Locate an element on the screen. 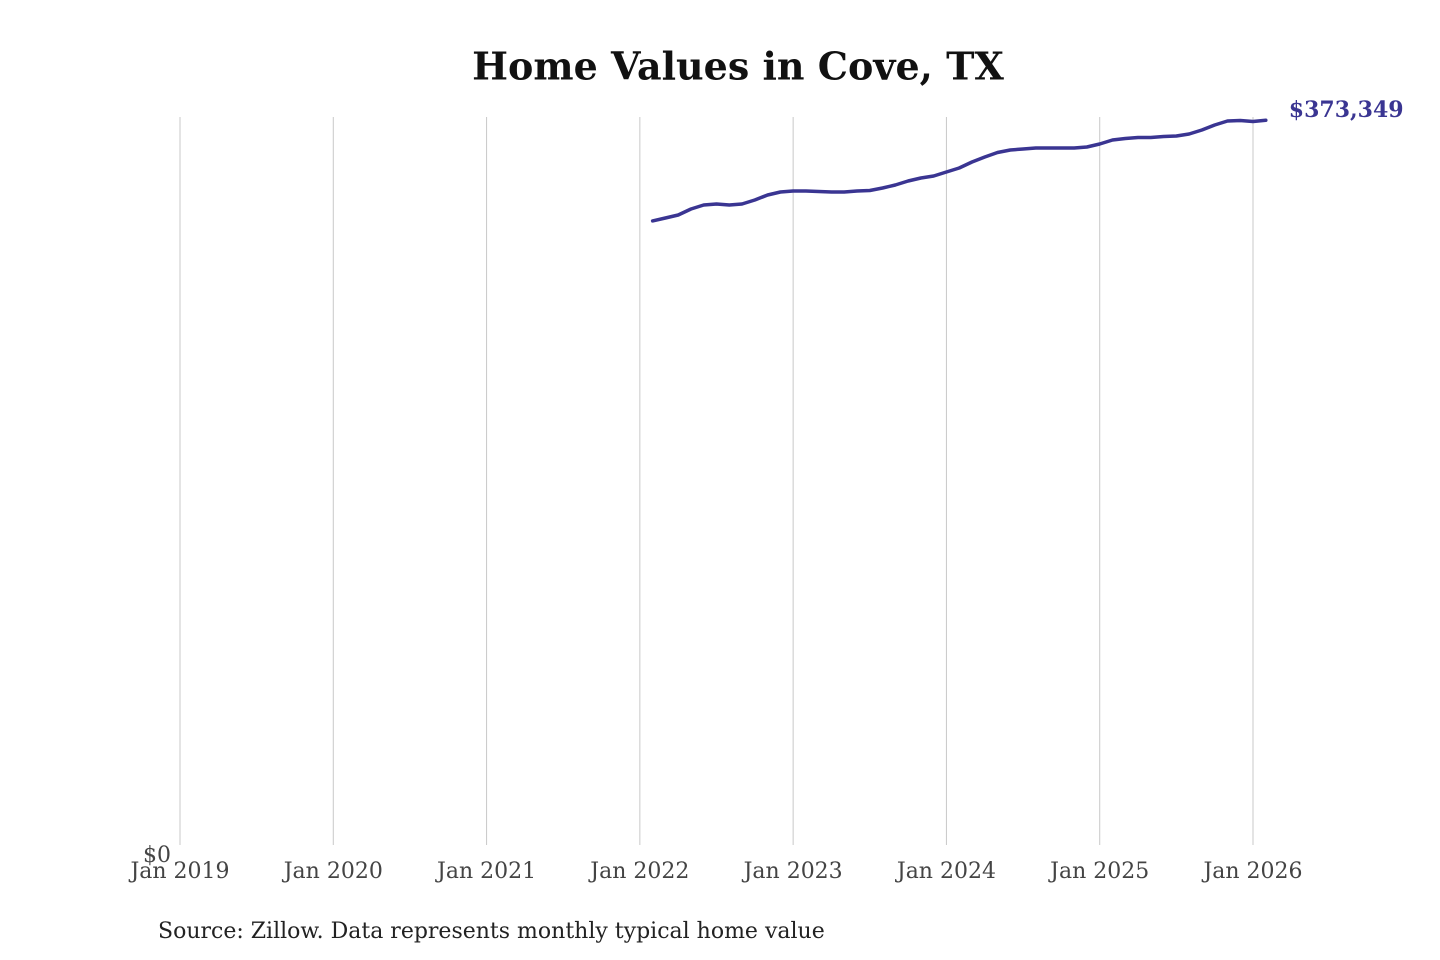 The width and height of the screenshot is (1440, 960). x-tick-label: Jan 2024 is located at coordinates (945, 871).